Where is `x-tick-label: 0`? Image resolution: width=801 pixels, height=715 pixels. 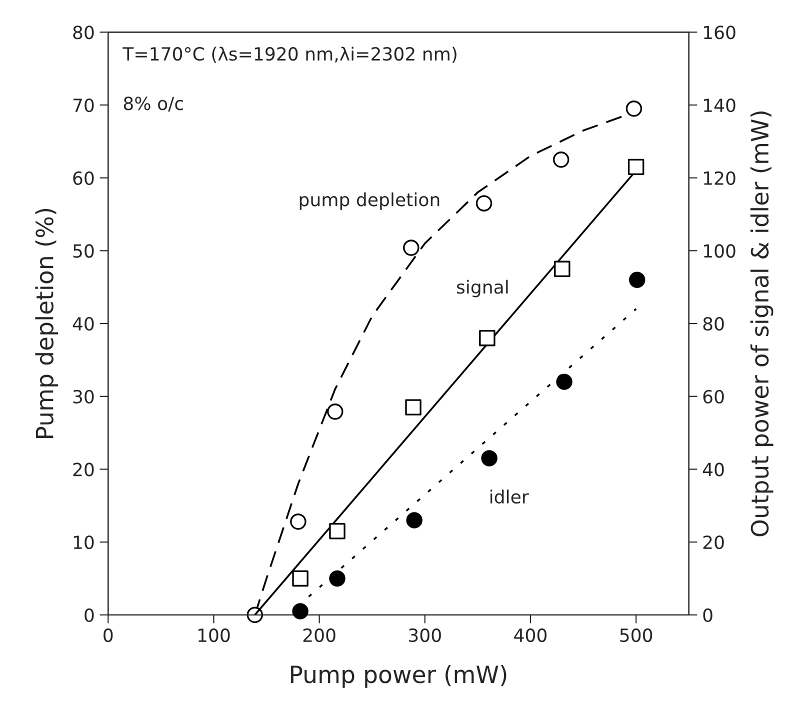
x-tick-label: 0 is located at coordinates (108, 635).